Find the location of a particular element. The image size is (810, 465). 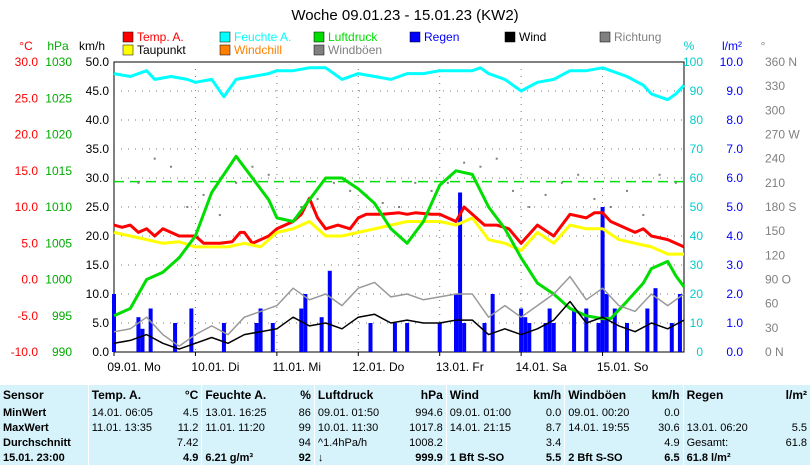

axis-tick-label: 6.0 is located at coordinates (734, 178).